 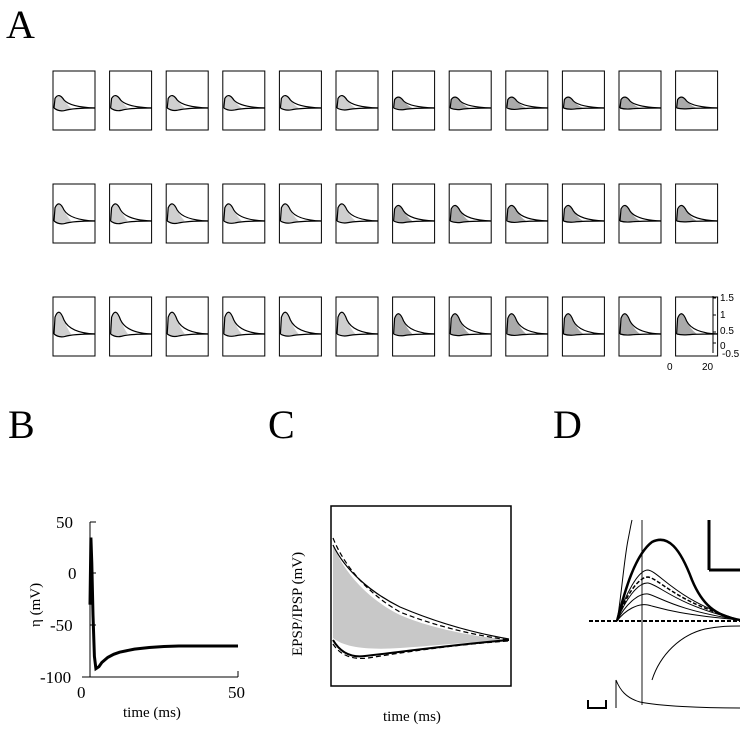 What do you see at coordinates (64, 522) in the screenshot?
I see `panel-b-ytick-50: 50` at bounding box center [64, 522].